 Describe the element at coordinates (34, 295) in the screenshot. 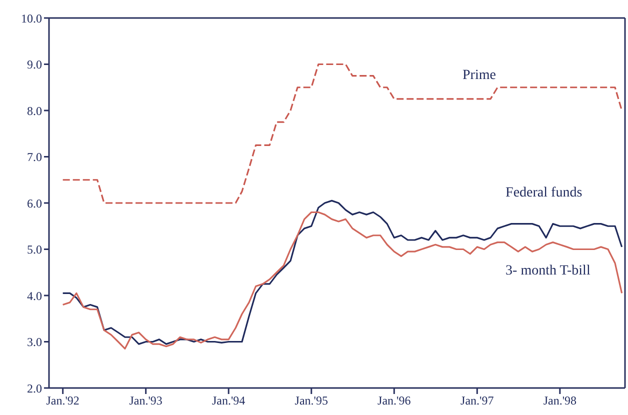

I see `y-tick-label: 4.0` at that location.